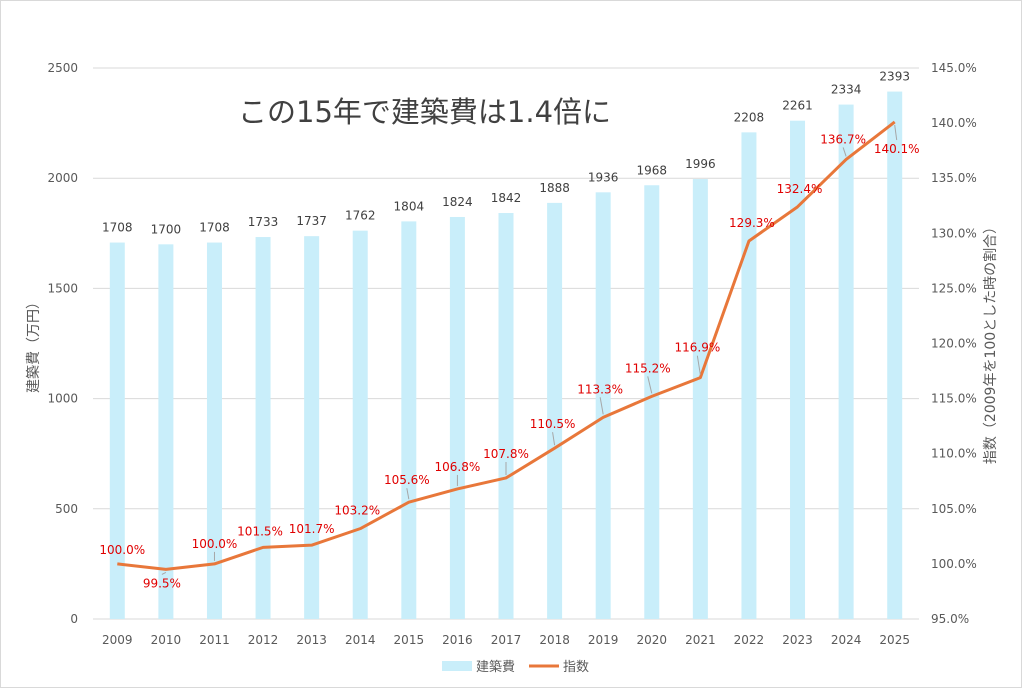 The width and height of the screenshot is (1024, 693). I want to click on legend-label-bar: 建築費, so click(495, 667).